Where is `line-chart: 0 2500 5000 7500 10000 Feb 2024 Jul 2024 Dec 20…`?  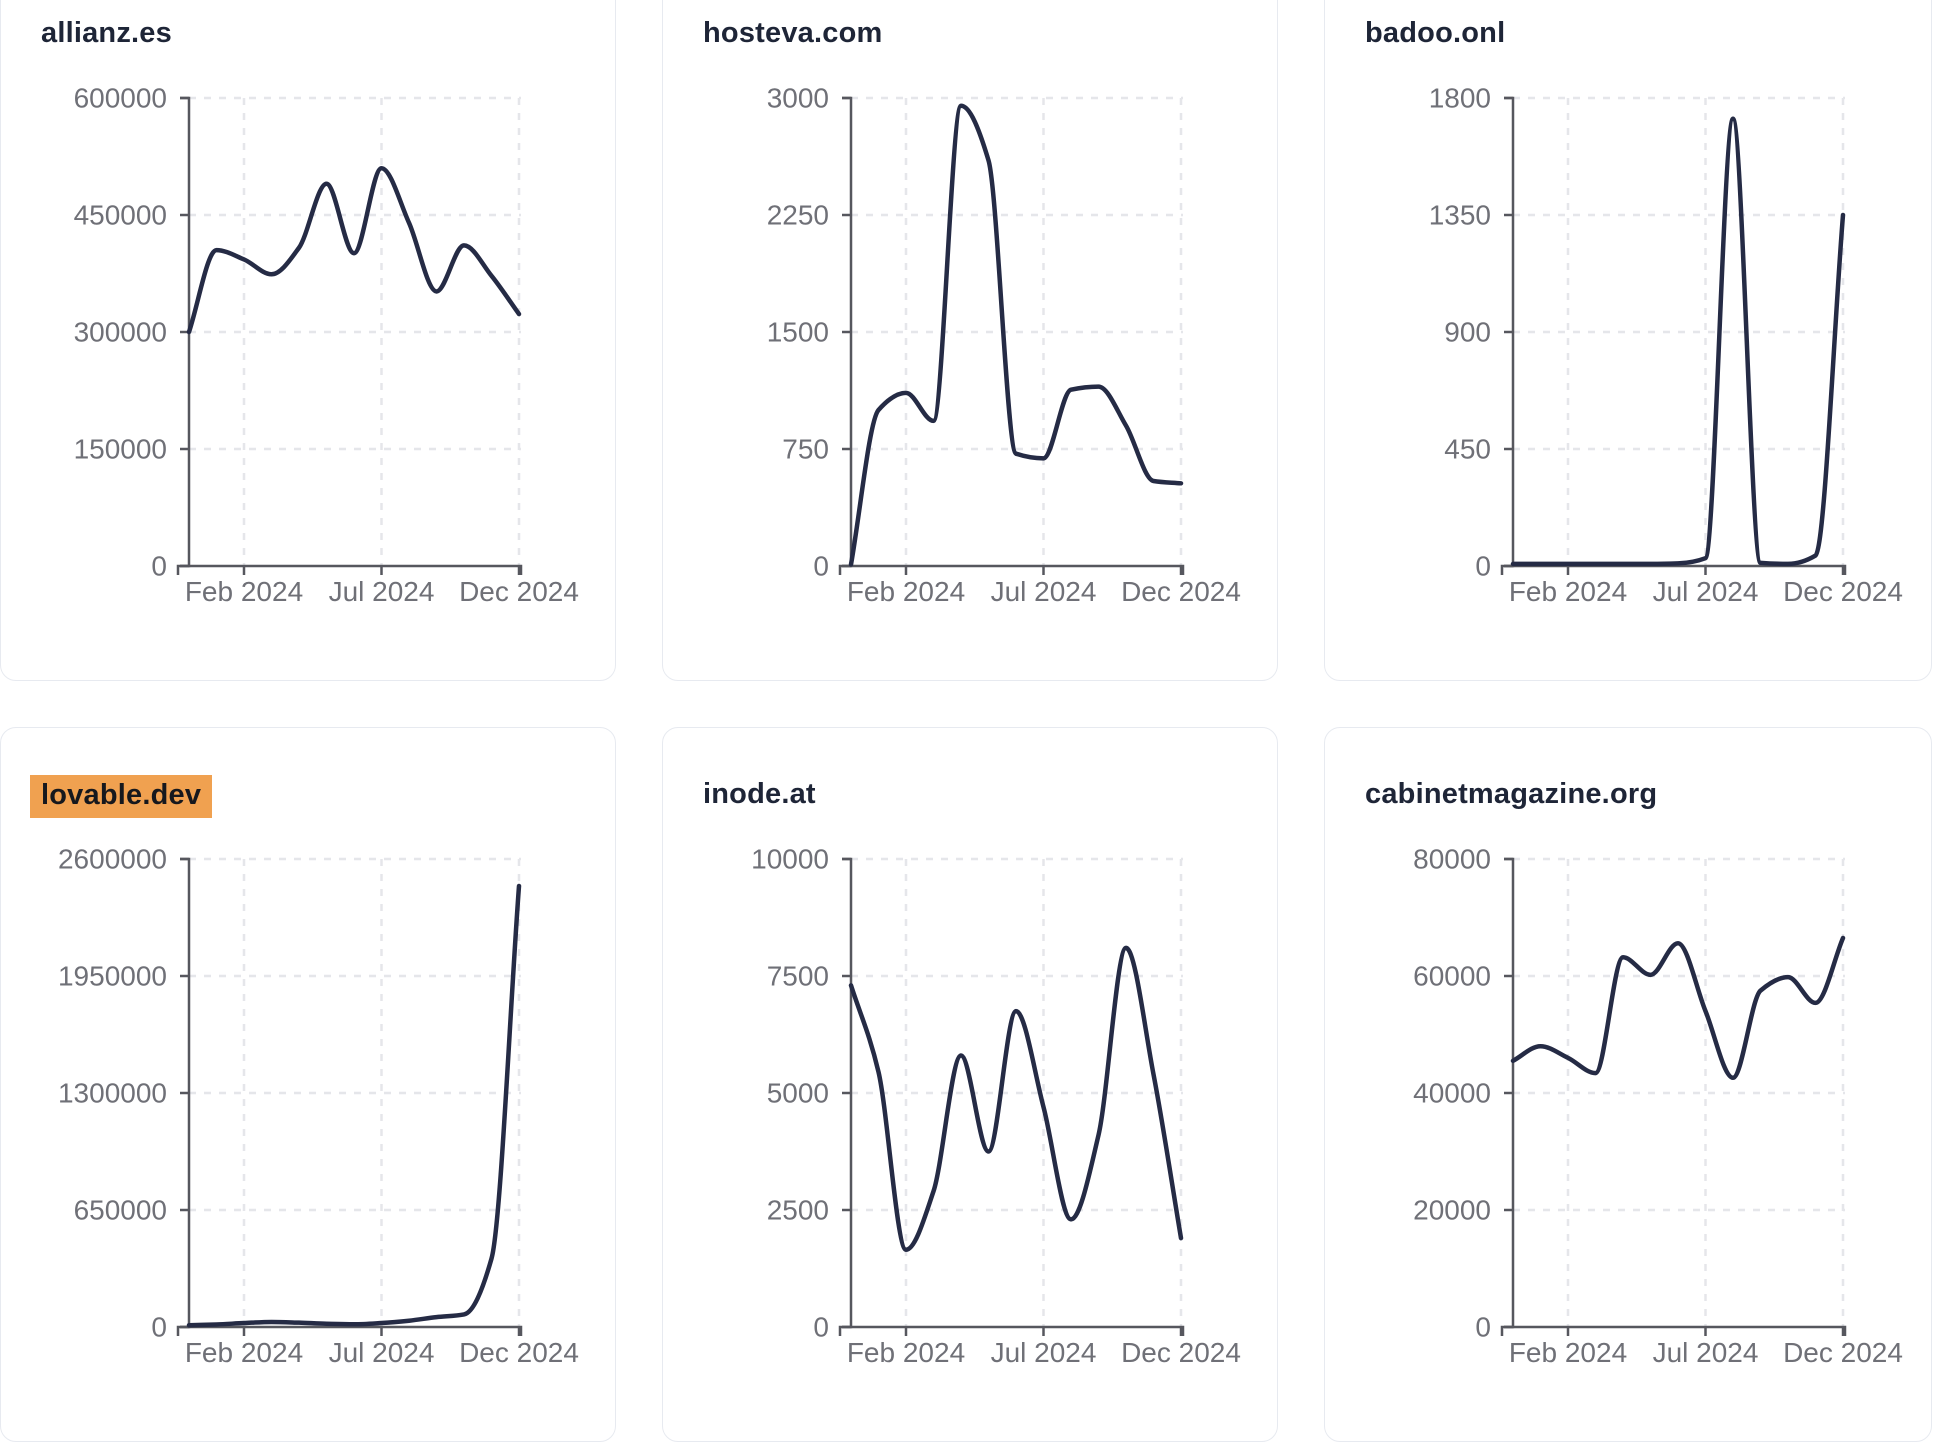 line-chart: 0 2500 5000 7500 10000 Feb 2024 Jul 2024 Dec 20… is located at coordinates (996, 1106).